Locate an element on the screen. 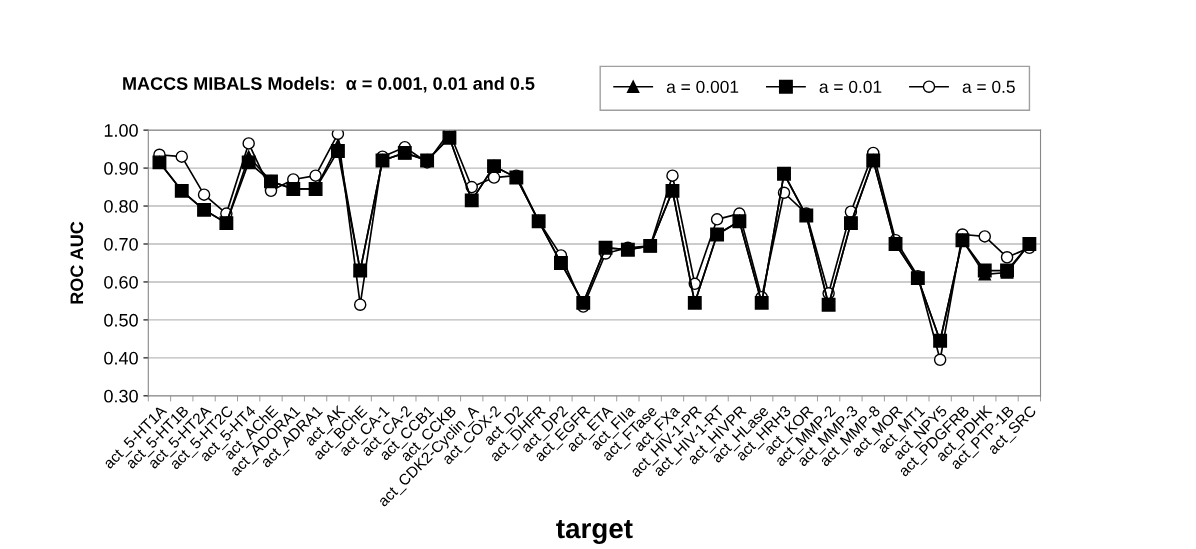 This screenshot has width=1196, height=549. y-tick-label: 0.30 is located at coordinates (121, 396).